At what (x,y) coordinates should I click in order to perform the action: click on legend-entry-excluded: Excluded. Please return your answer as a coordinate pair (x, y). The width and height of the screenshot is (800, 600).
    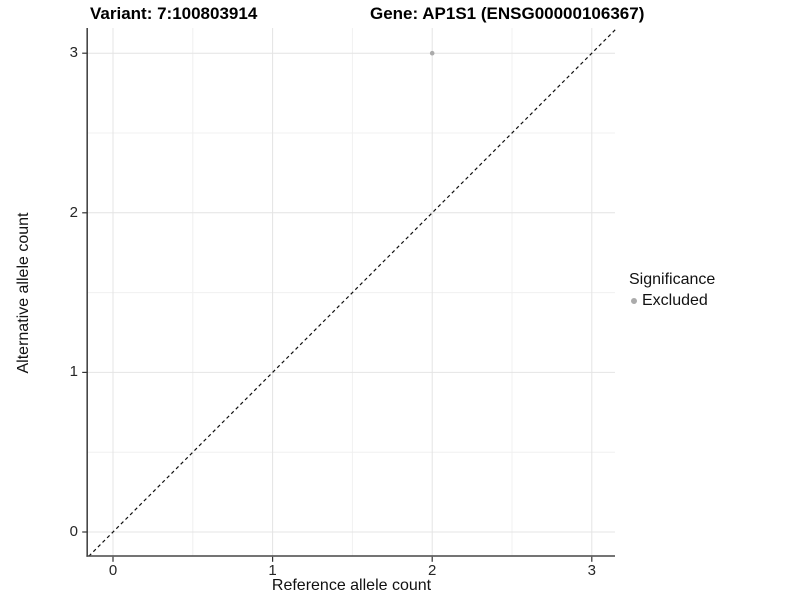
    Looking at the image, I should click on (672, 301).